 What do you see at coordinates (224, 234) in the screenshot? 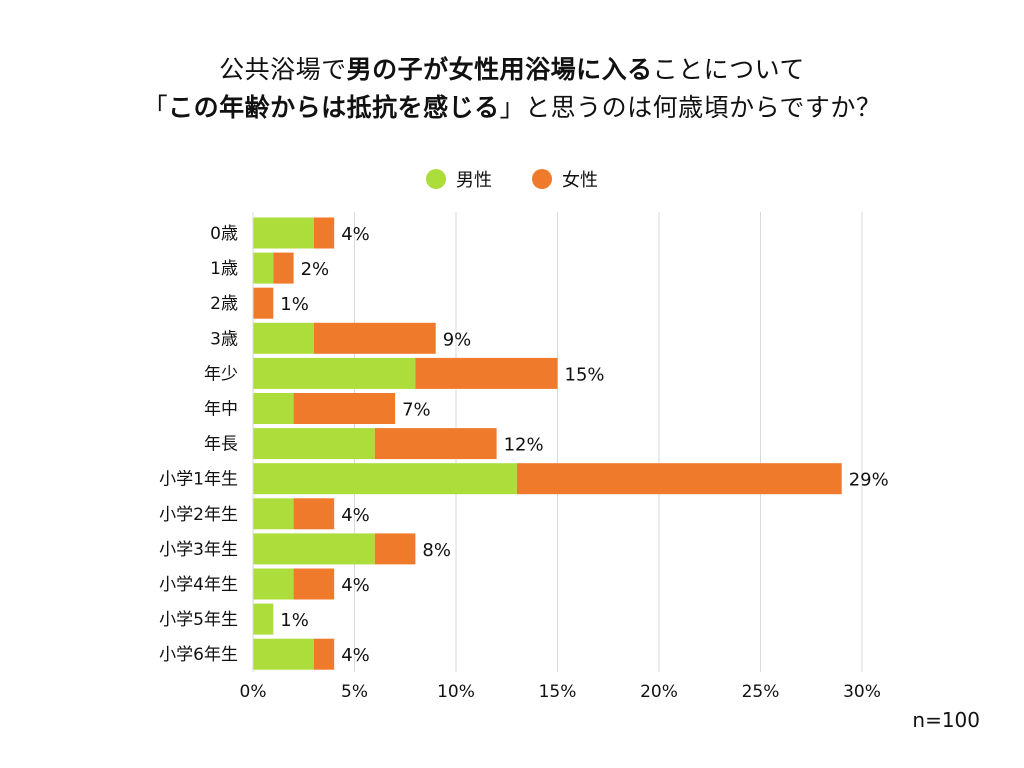
I see `category-label-0: 0歳` at bounding box center [224, 234].